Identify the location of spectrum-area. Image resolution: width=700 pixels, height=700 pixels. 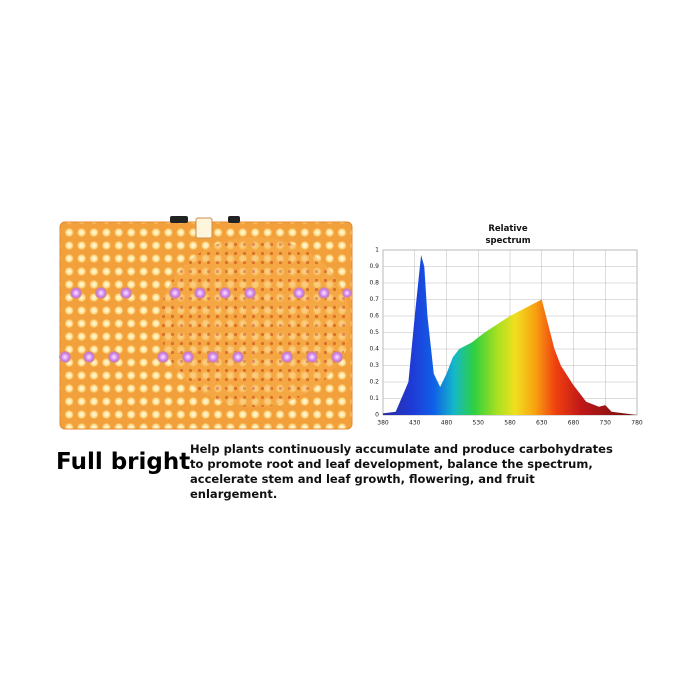
(510, 334).